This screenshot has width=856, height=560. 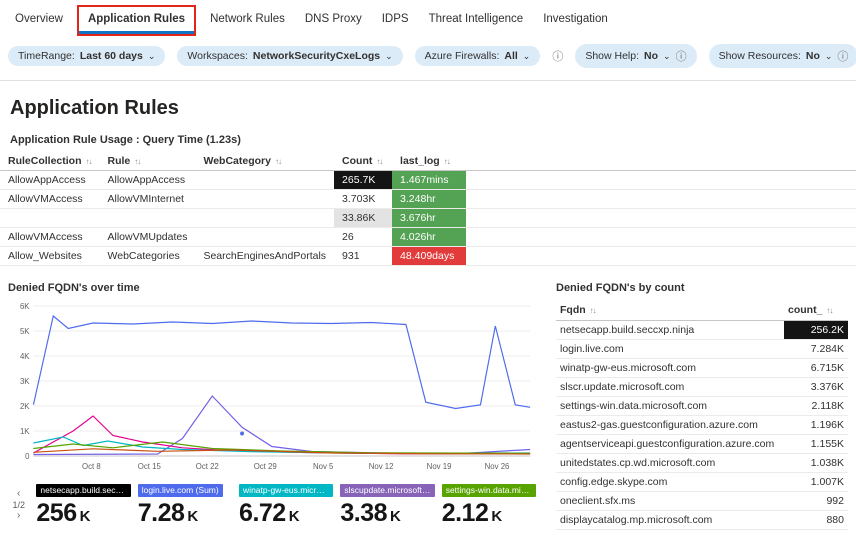 What do you see at coordinates (168, 513) in the screenshot?
I see `tile-value: 7.28 K` at bounding box center [168, 513].